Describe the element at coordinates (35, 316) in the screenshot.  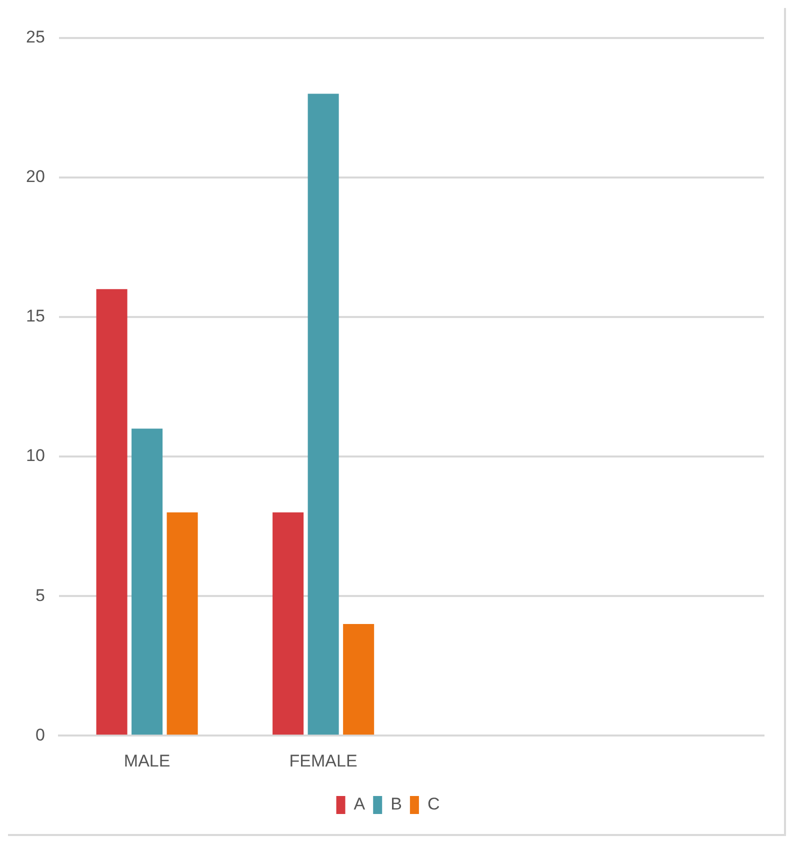
I see `y-tick-label: 15` at that location.